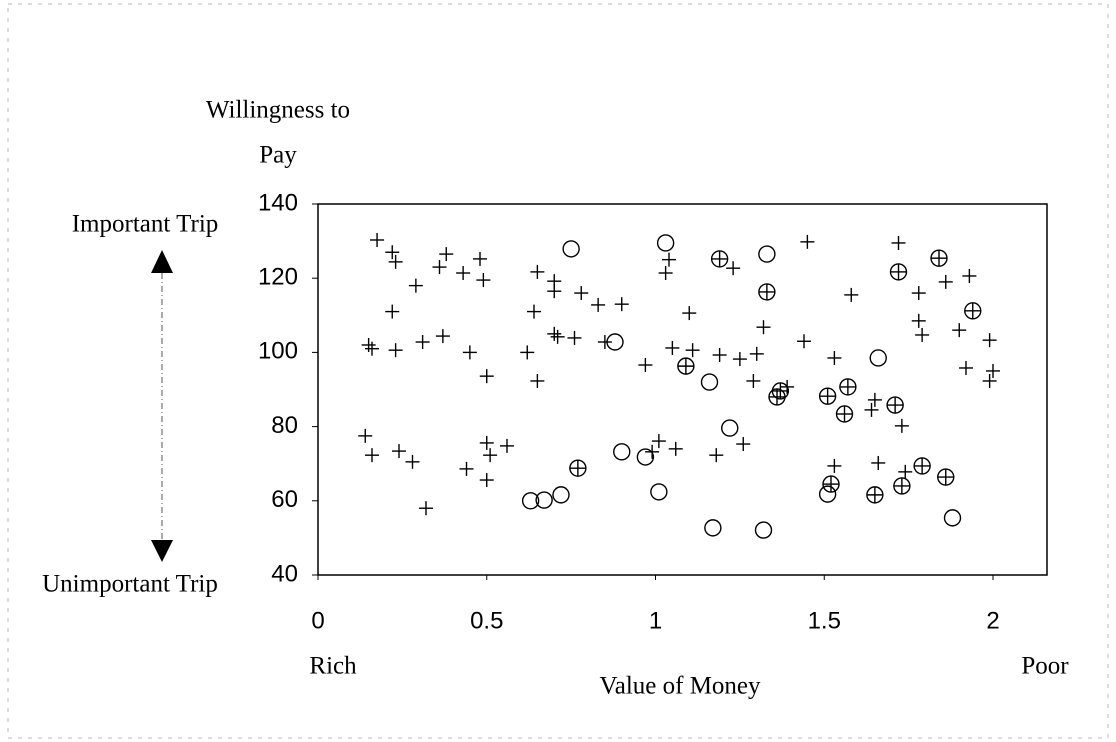 This screenshot has height=742, width=1116. I want to click on annotation: Poor, so click(1045, 666).